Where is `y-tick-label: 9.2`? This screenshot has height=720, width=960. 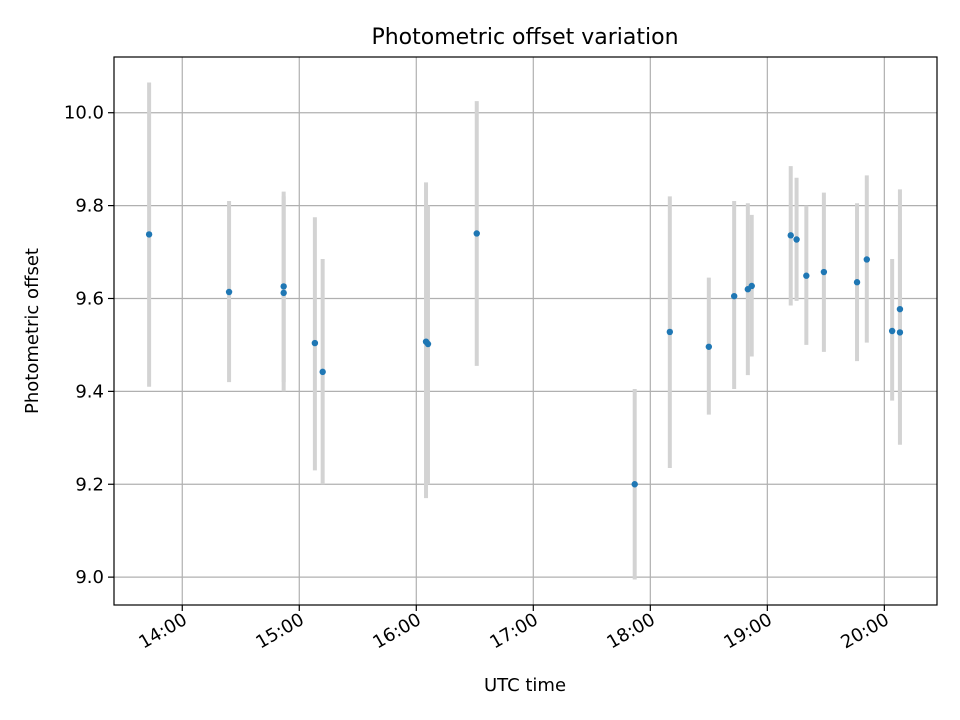 y-tick-label: 9.2 is located at coordinates (89, 484).